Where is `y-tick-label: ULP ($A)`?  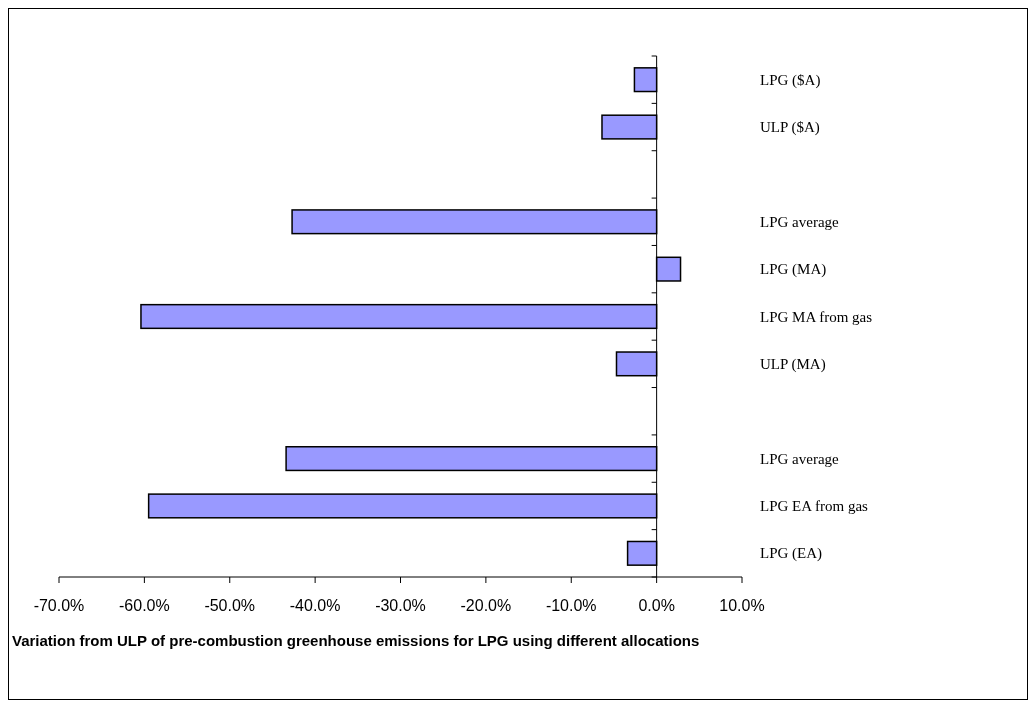
y-tick-label: ULP ($A) is located at coordinates (790, 128).